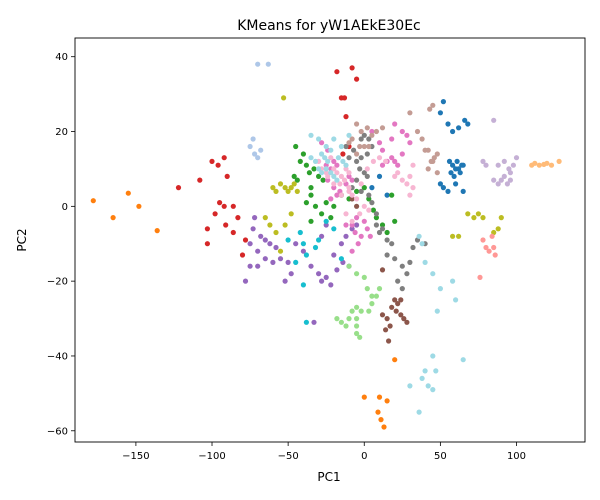 Image resolution: width=600 pixels, height=500 pixels. I want to click on x-axis-label: PC1, so click(328, 477).